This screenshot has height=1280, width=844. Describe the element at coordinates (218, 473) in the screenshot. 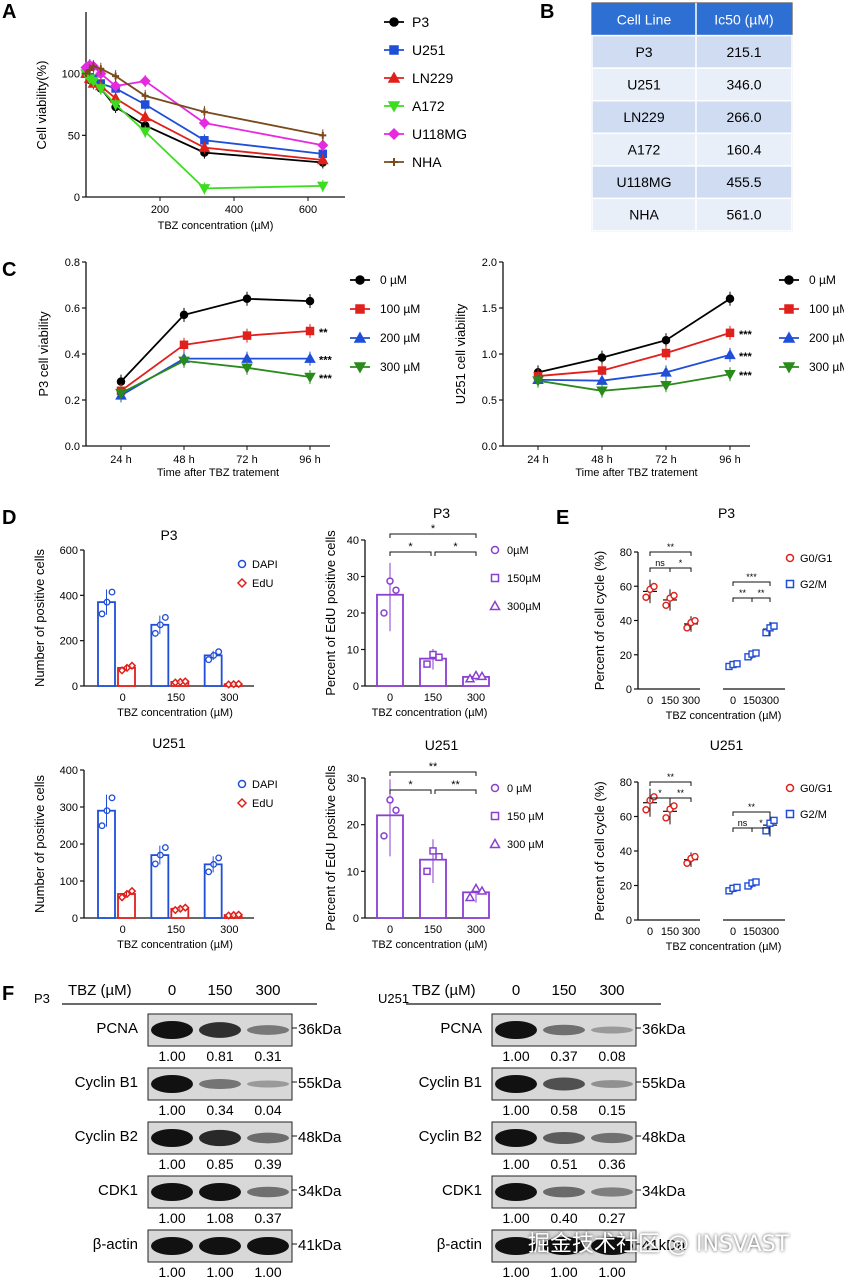

I see `x-axis-label: Time after TBZ tratement` at that location.